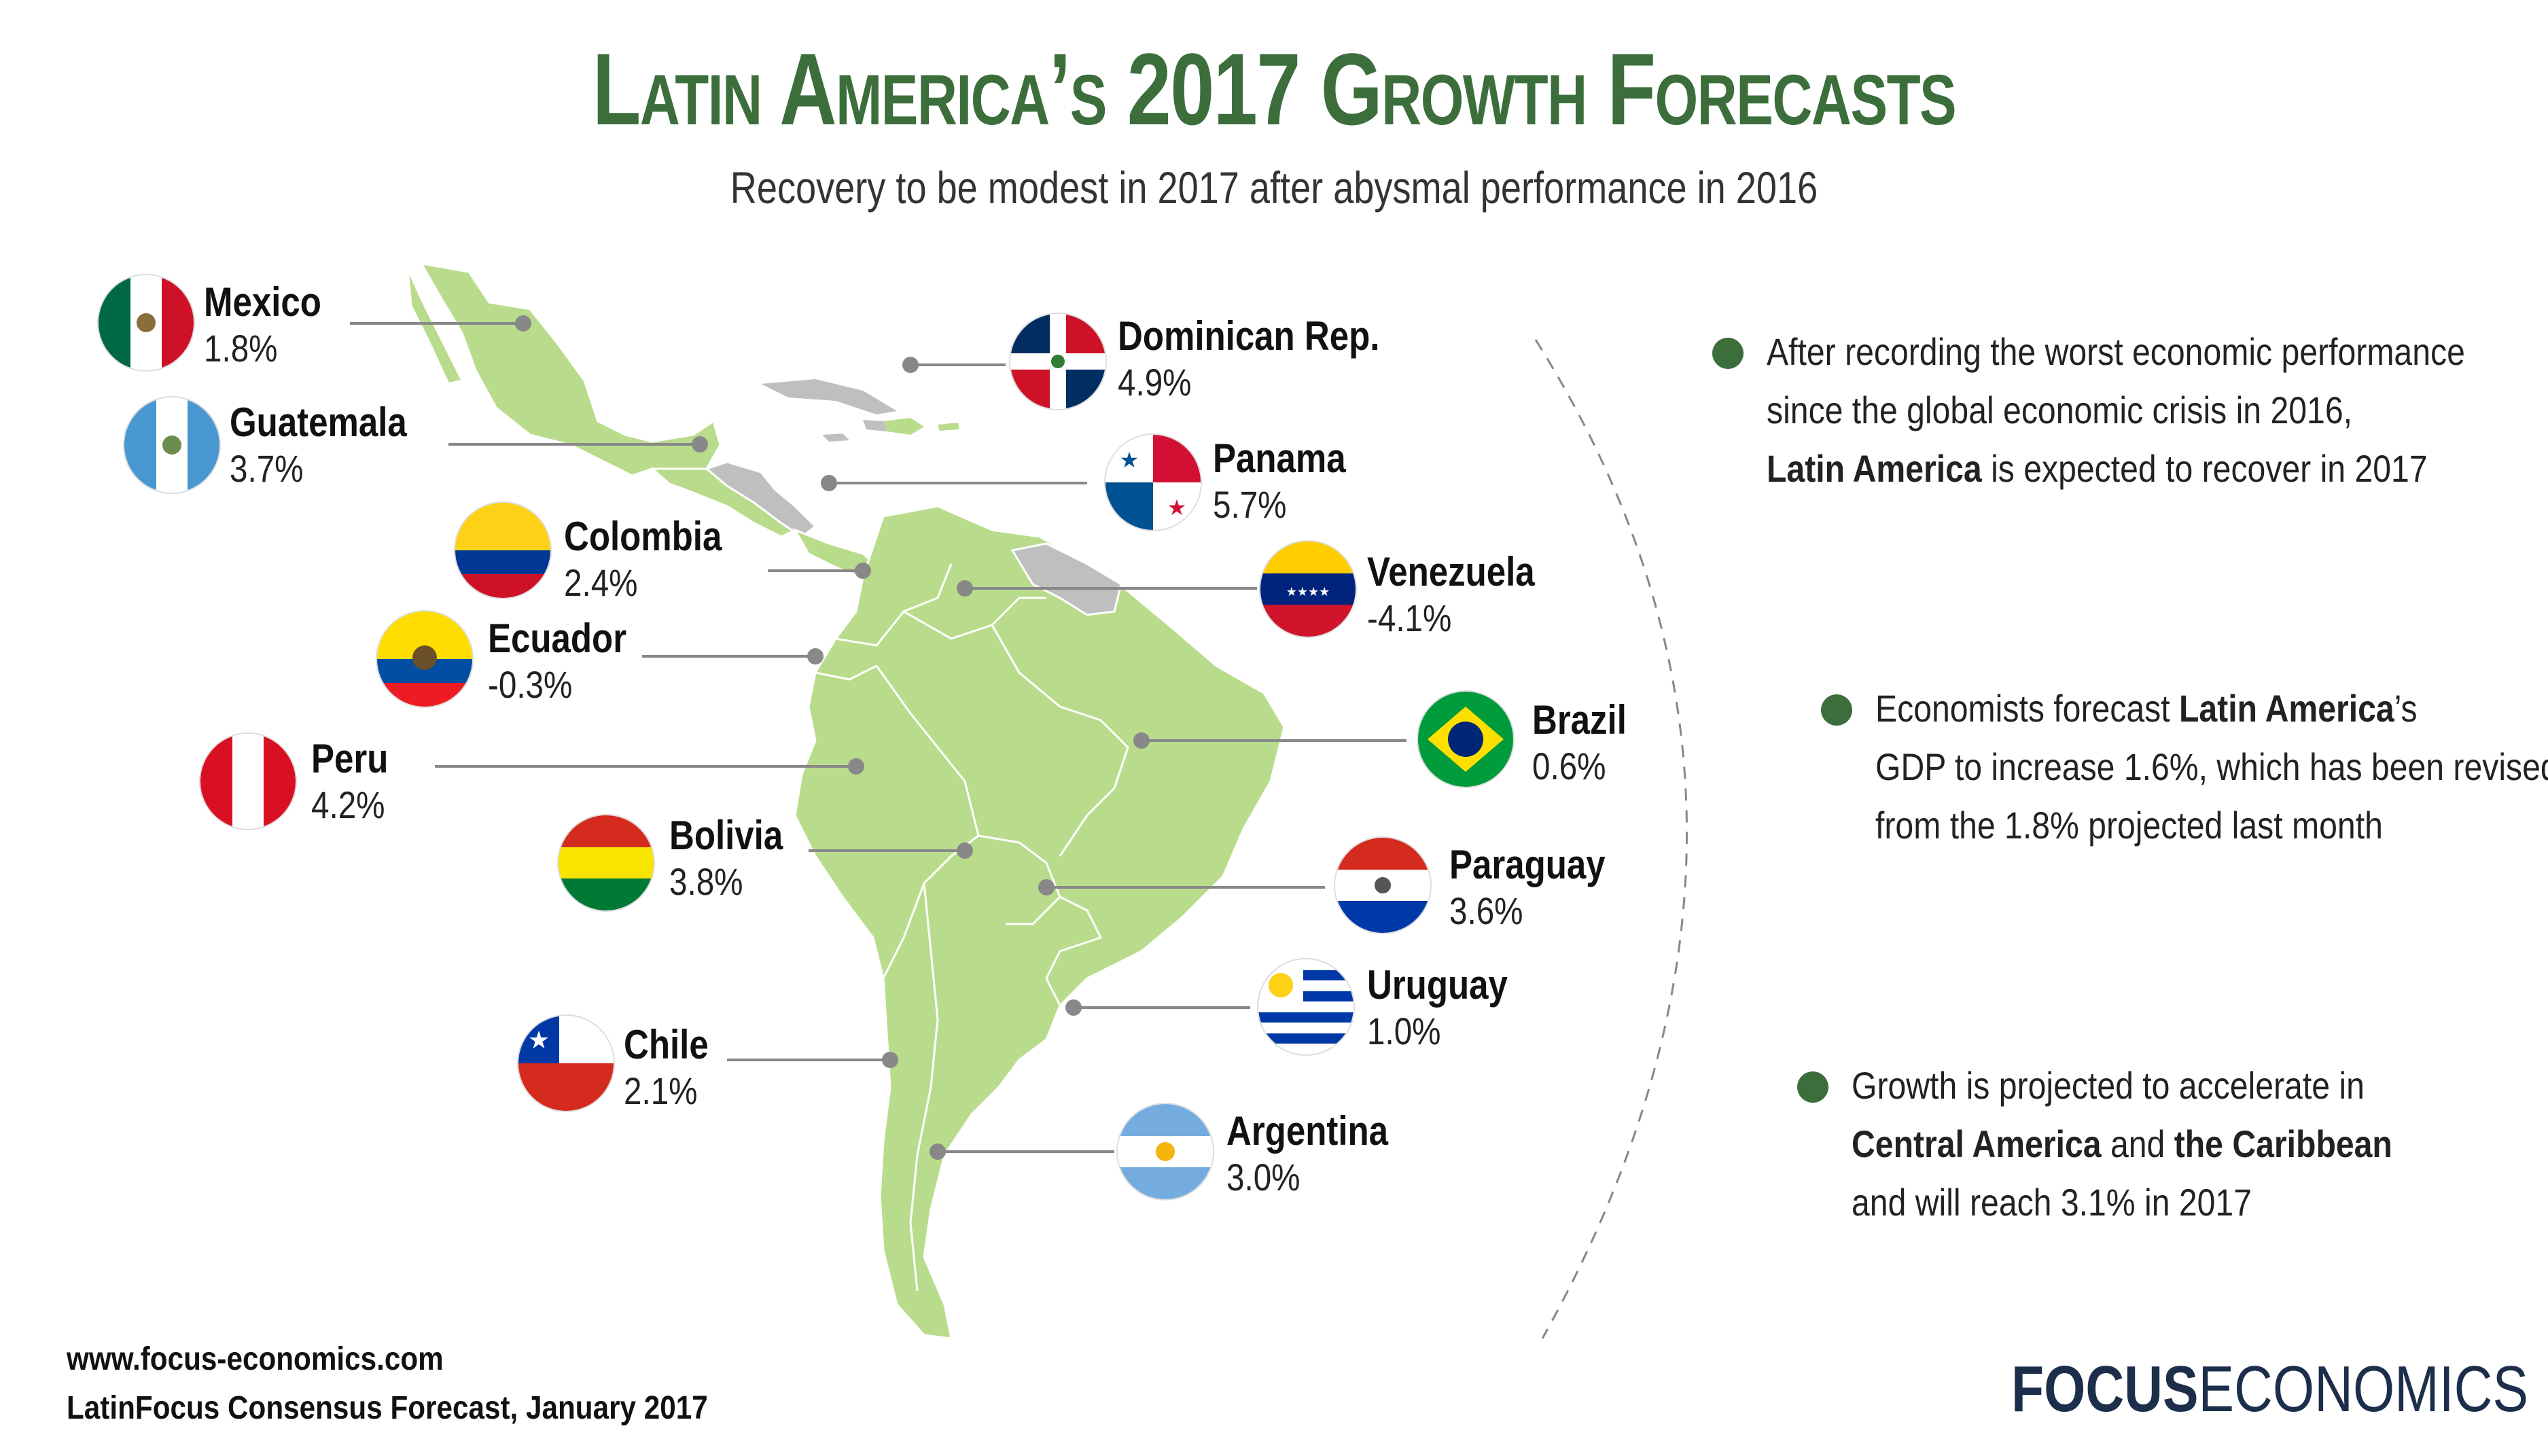 This screenshot has height=1456, width=2548. Describe the element at coordinates (1611, 839) in the screenshot. I see `divider-arc` at that location.